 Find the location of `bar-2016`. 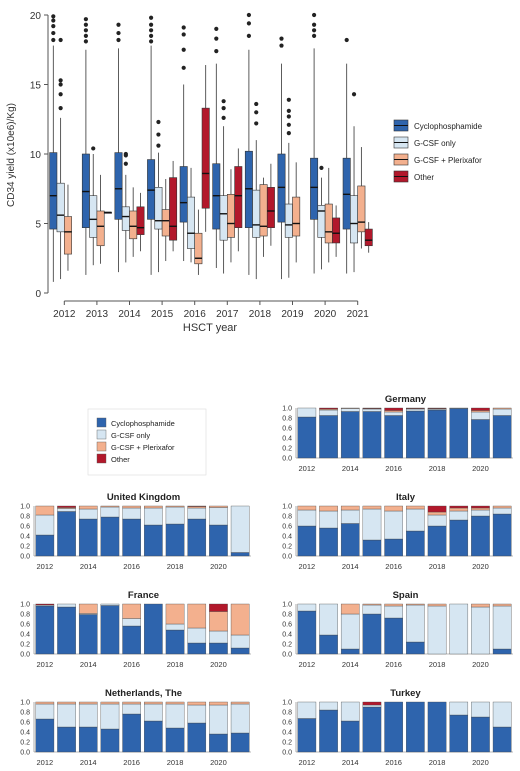

bar-2016 is located at coordinates (131, 629).